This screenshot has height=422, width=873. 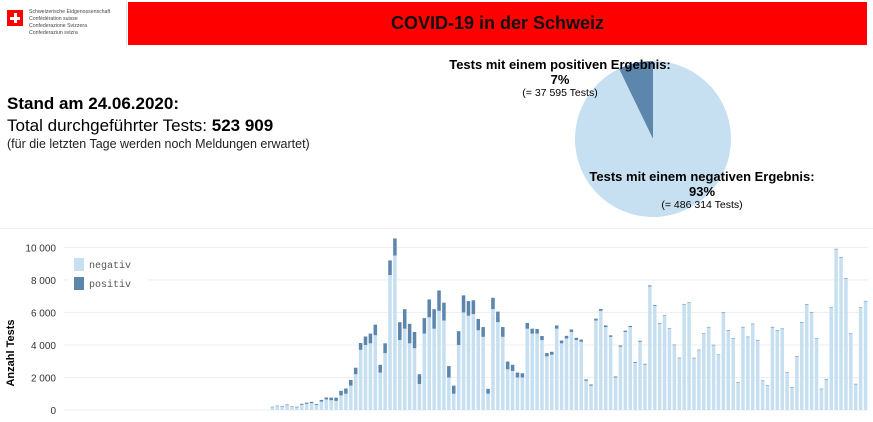 I want to click on y-axis-label: Anzahl Tests, so click(x=11, y=352).